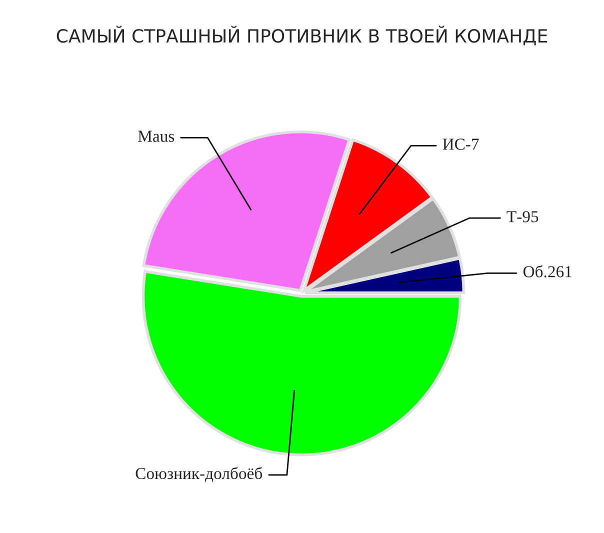 Image resolution: width=604 pixels, height=533 pixels. Describe the element at coordinates (199, 474) in the screenshot. I see `slice-label: Союзник-долбоёб` at that location.